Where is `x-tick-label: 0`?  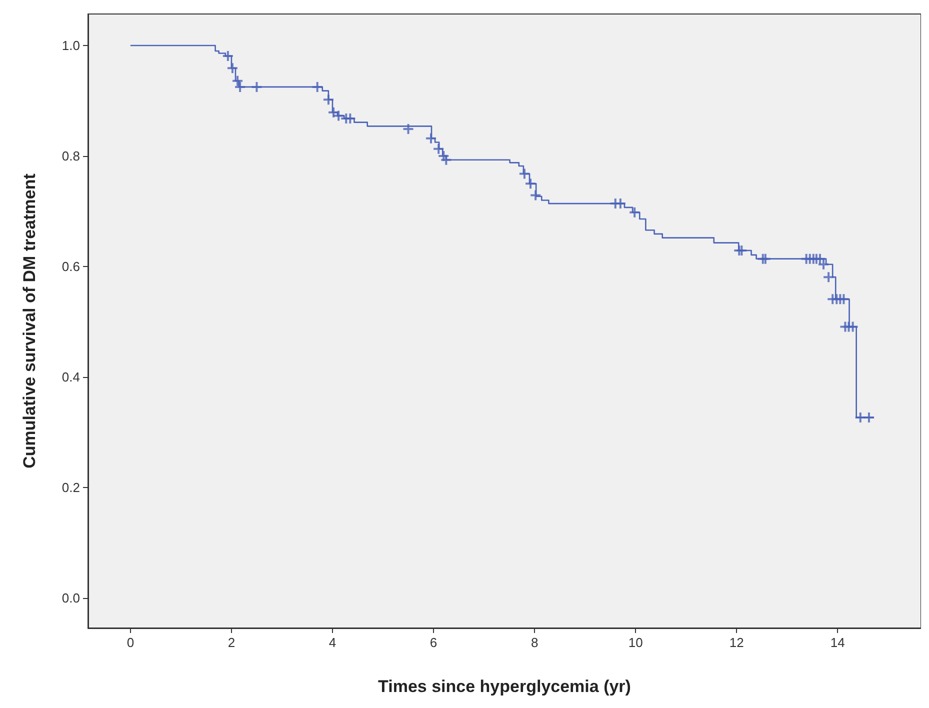
x-tick-label: 0 is located at coordinates (130, 642).